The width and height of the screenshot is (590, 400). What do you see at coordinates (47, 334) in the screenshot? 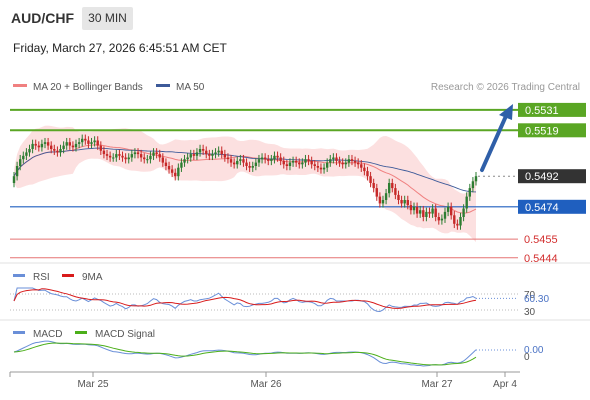
I see `macd-legend-label: MACD` at bounding box center [47, 334].